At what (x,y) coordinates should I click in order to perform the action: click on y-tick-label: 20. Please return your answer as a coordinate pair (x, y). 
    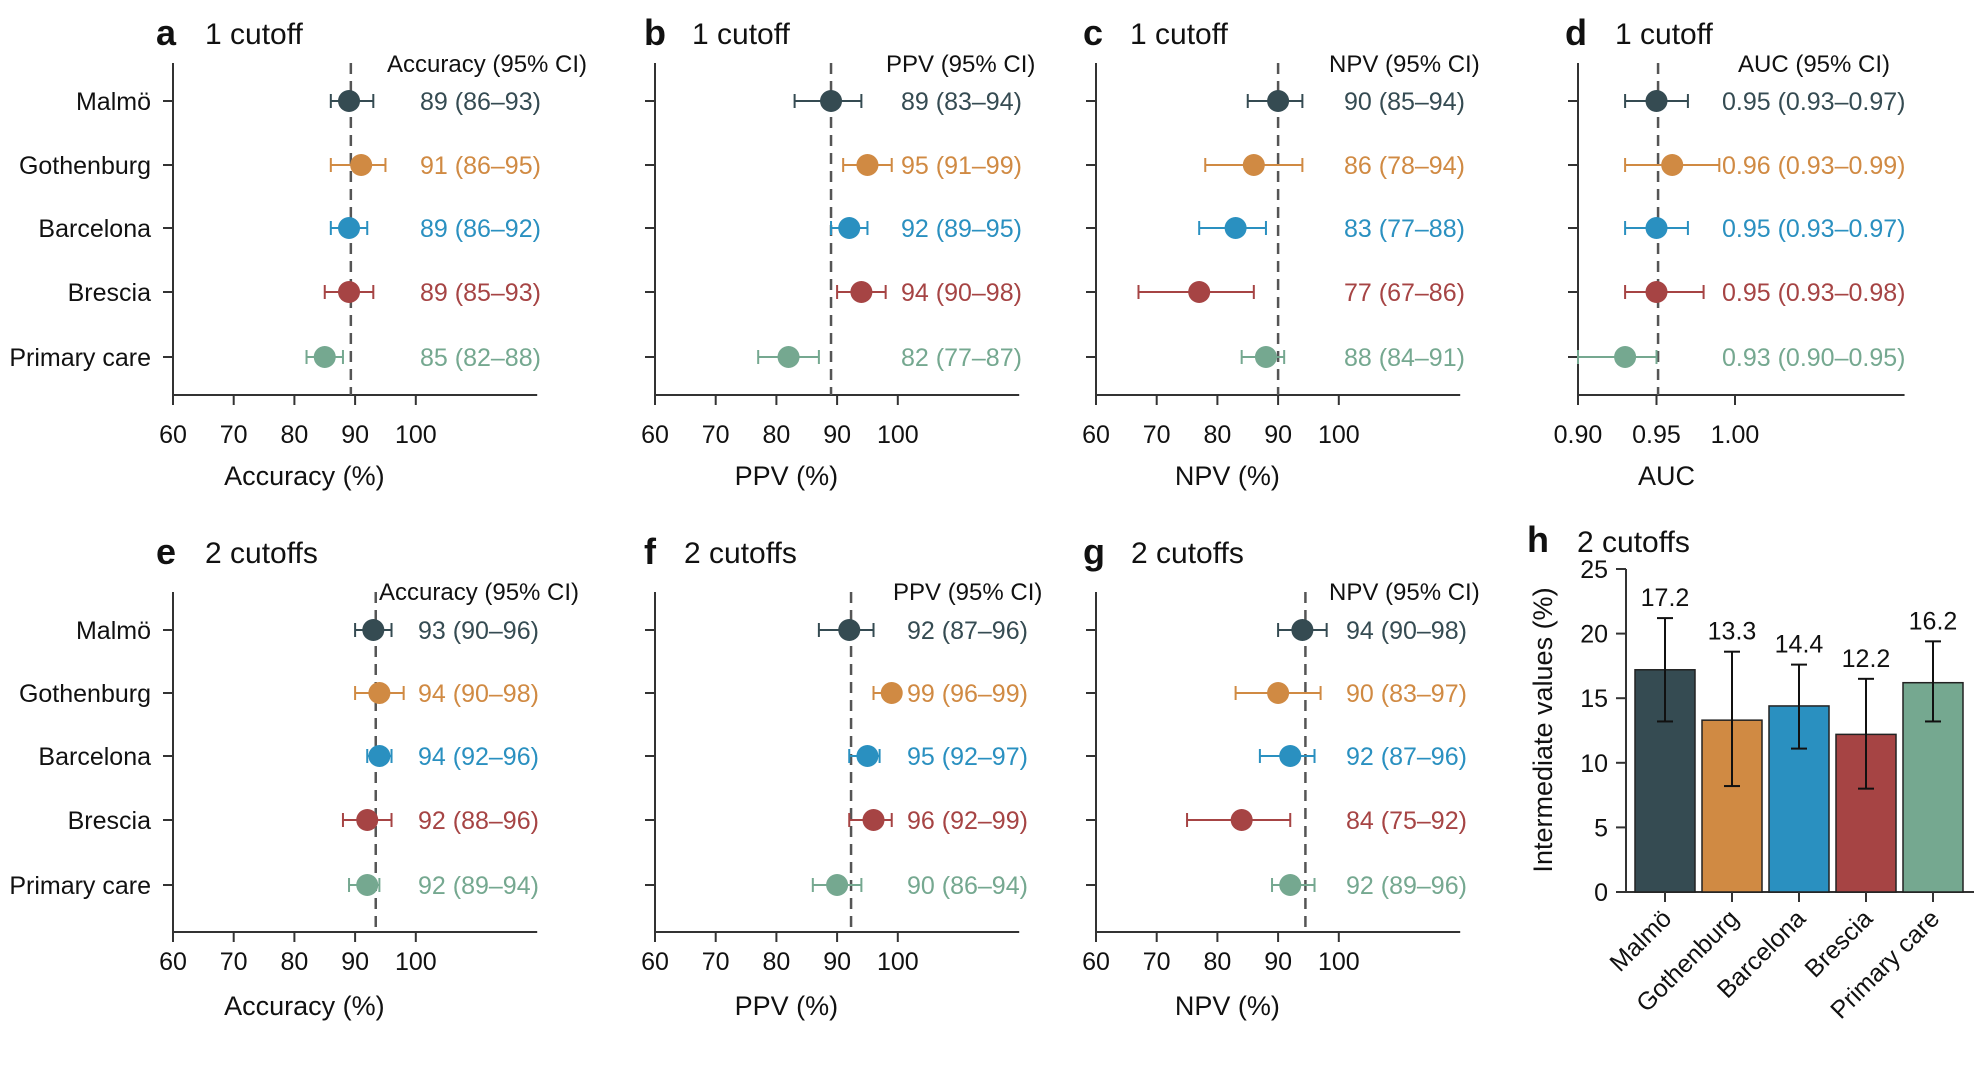
    Looking at the image, I should click on (1594, 635).